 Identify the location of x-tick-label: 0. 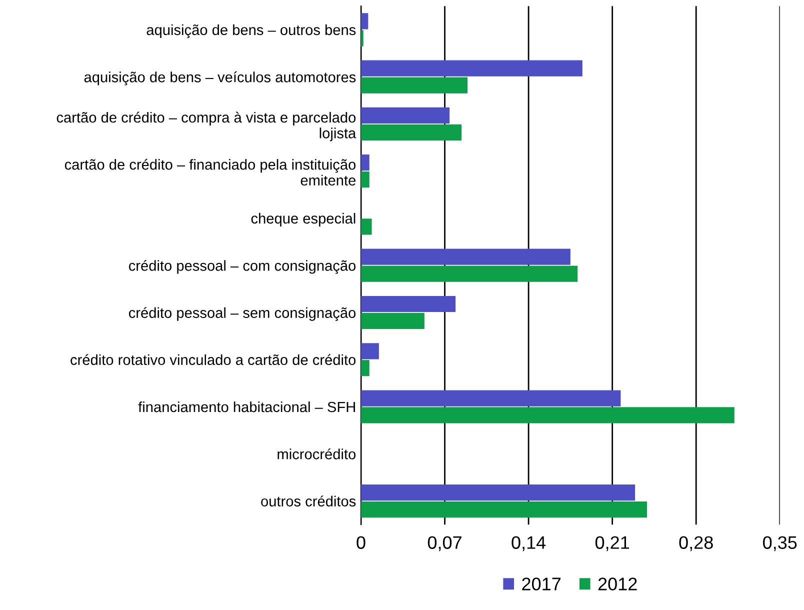
(361, 542).